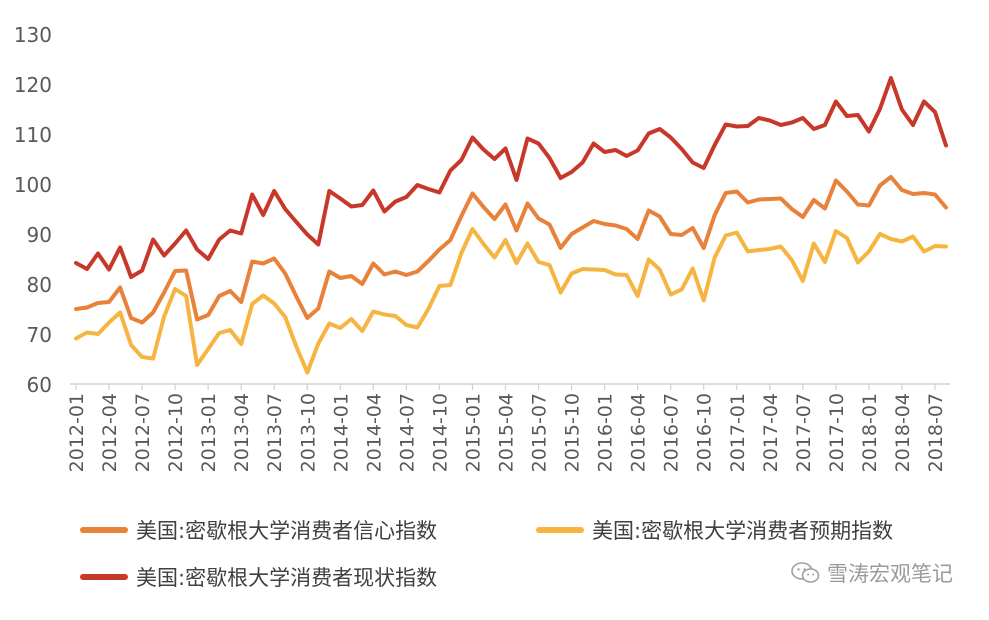 Image resolution: width=989 pixels, height=620 pixels. I want to click on legend-item-confidence: 美国:密歇根大学消费者信心指数, so click(258, 530).